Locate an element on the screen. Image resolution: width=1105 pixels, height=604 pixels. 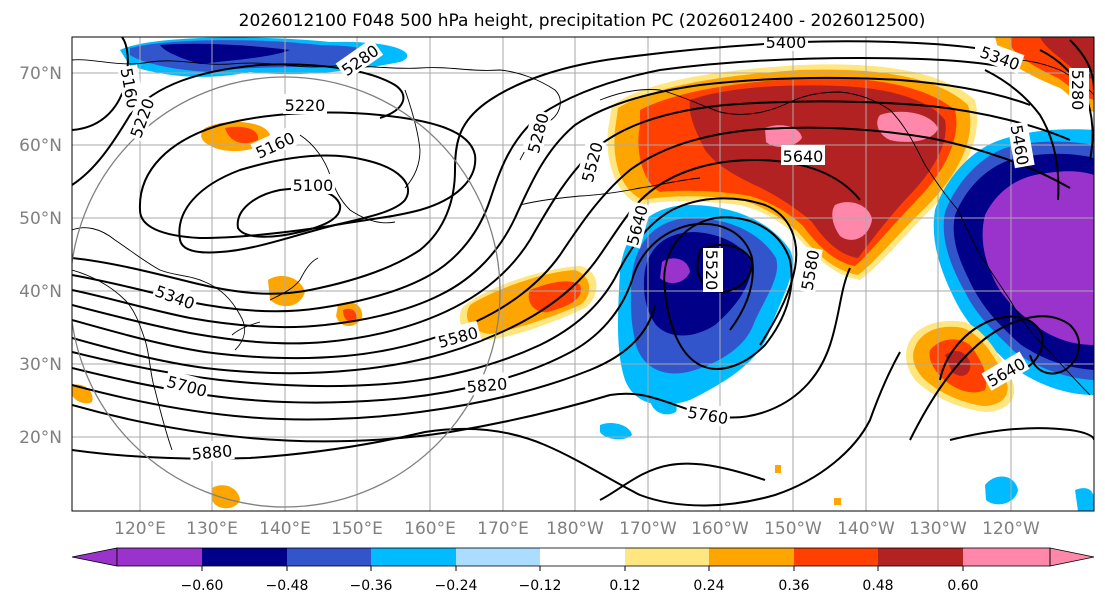
colorbar-tick-label: 0.36 is located at coordinates (793, 586).